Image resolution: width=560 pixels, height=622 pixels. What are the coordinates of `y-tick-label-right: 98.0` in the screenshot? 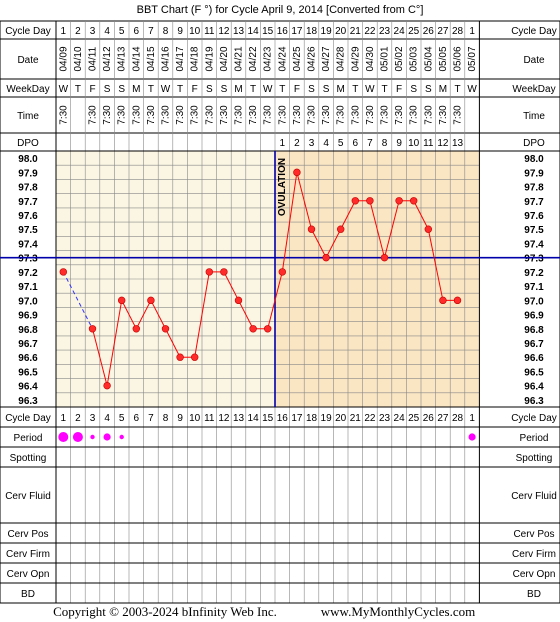 It's located at (534, 159).